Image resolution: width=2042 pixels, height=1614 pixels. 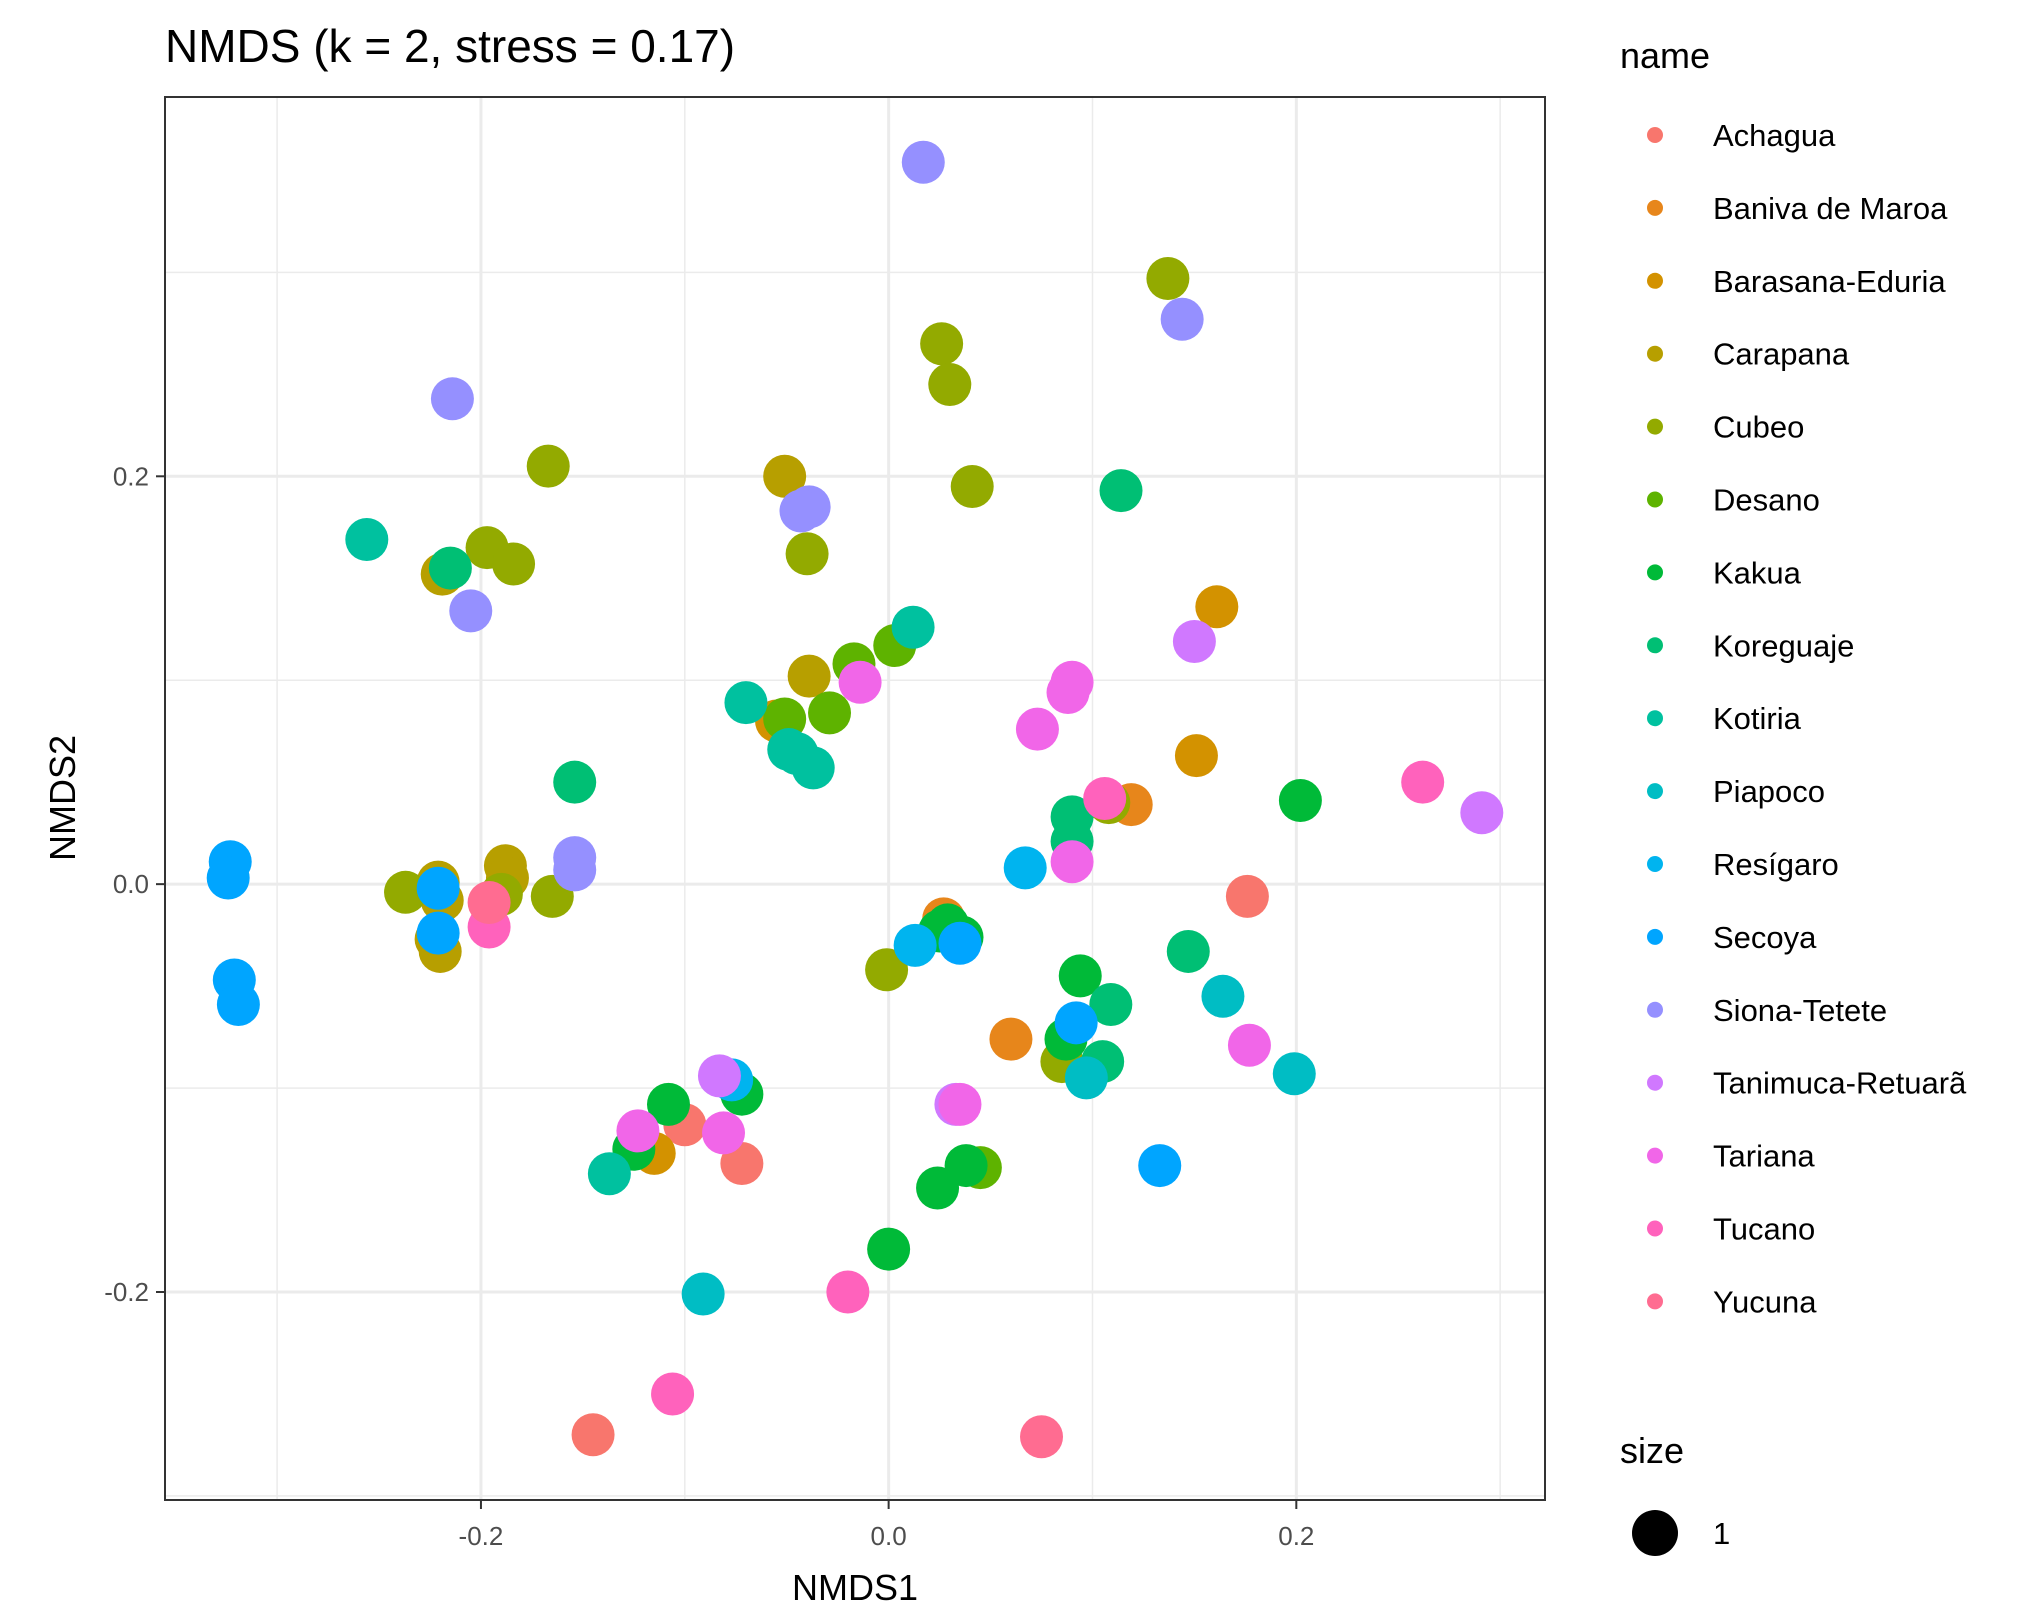 I want to click on y-axis-ticks: -0.2 0.0 0.2, so click(x=134, y=884).